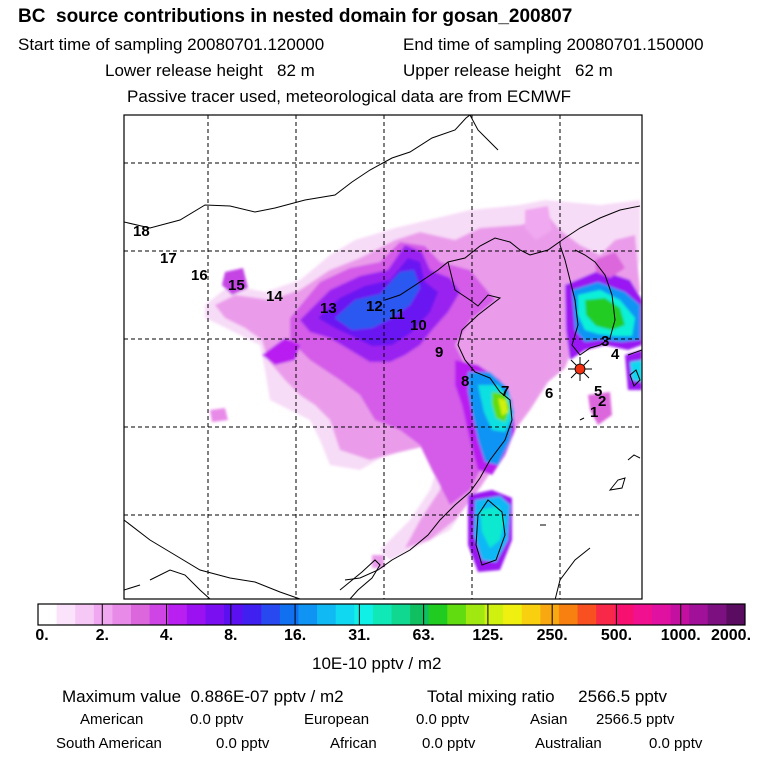 The height and width of the screenshot is (768, 768). What do you see at coordinates (605, 341) in the screenshot?
I see `trajectory-label-3: 3` at bounding box center [605, 341].